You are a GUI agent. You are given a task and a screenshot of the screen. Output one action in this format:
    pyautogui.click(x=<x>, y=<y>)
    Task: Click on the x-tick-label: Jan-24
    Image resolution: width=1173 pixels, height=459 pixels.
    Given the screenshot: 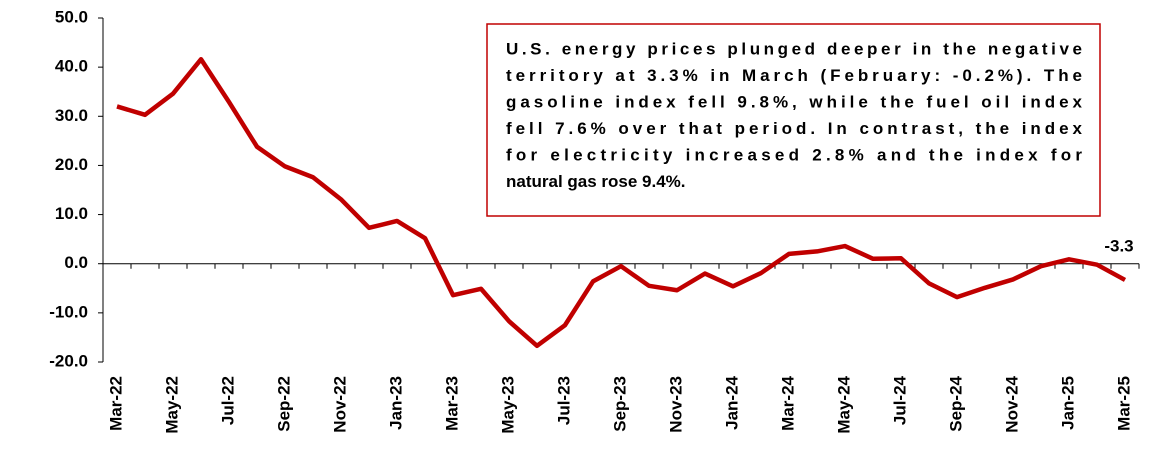 What is the action you would take?
    pyautogui.click(x=731, y=402)
    